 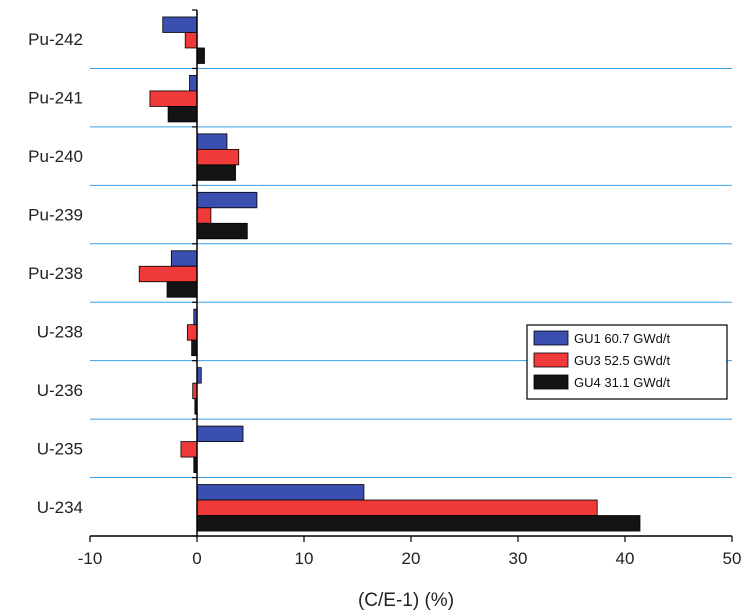 I want to click on category-label: U-234, so click(x=60, y=507).